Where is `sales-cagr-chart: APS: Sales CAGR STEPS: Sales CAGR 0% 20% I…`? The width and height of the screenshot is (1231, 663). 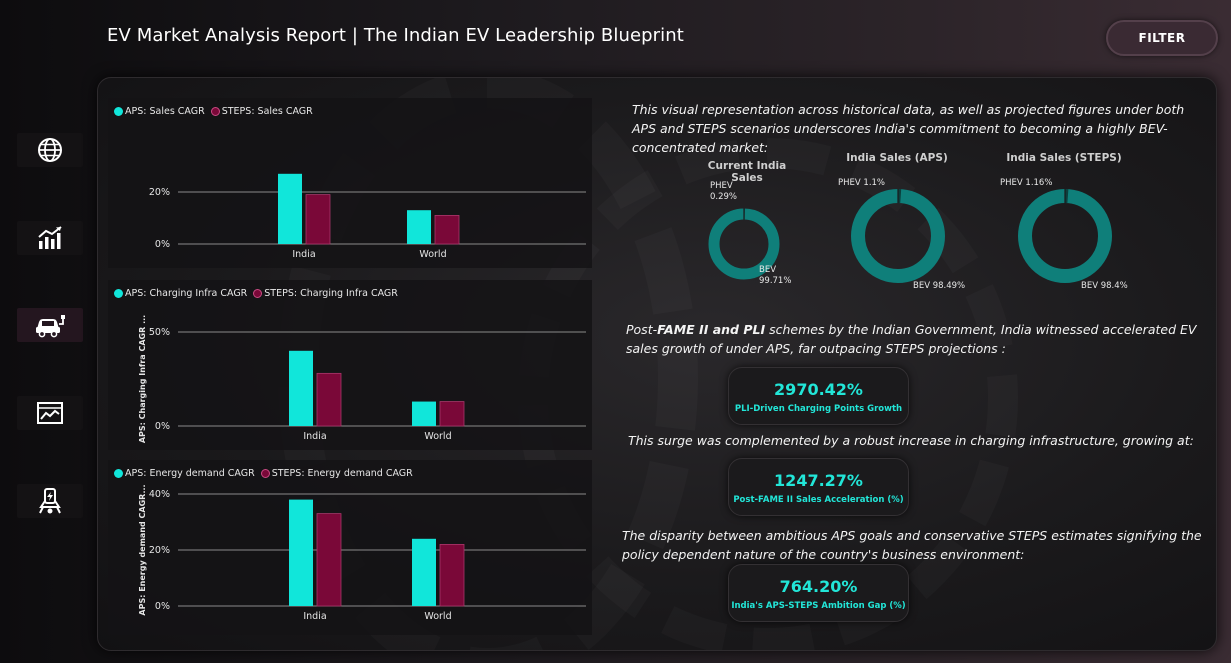
sales-cagr-chart: APS: Sales CAGR STEPS: Sales CAGR 0% 20% I… is located at coordinates (350, 183).